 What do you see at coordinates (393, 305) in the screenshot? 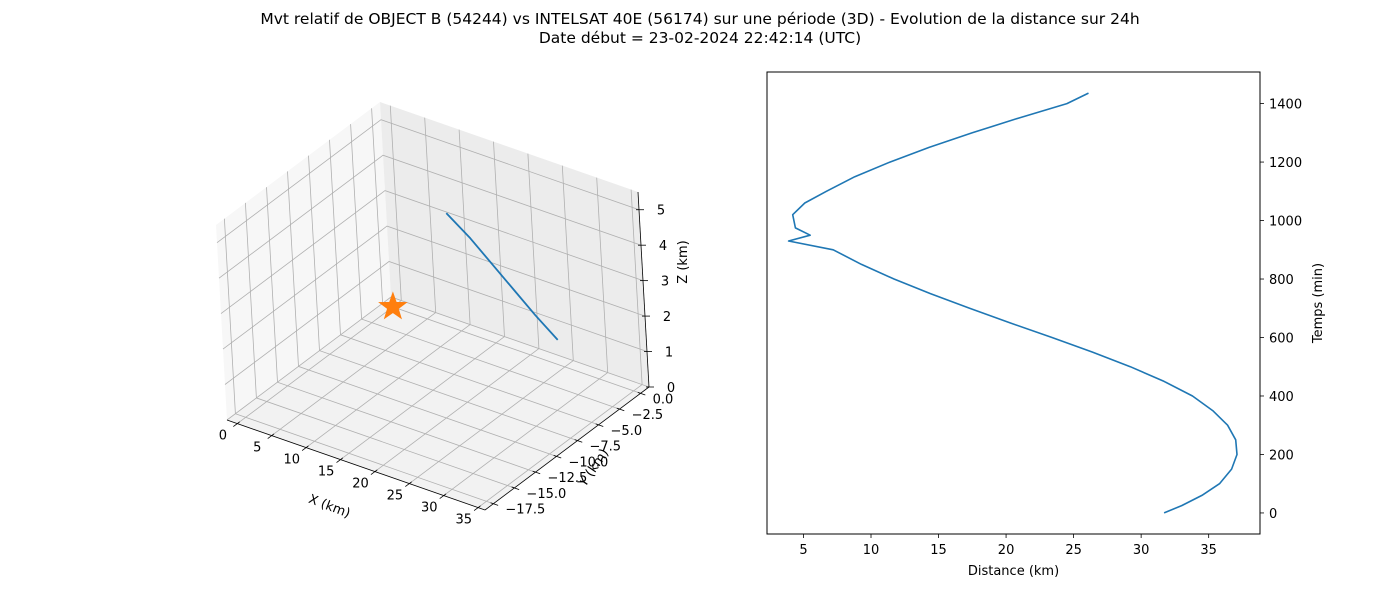
I see `reference-star-marker` at bounding box center [393, 305].